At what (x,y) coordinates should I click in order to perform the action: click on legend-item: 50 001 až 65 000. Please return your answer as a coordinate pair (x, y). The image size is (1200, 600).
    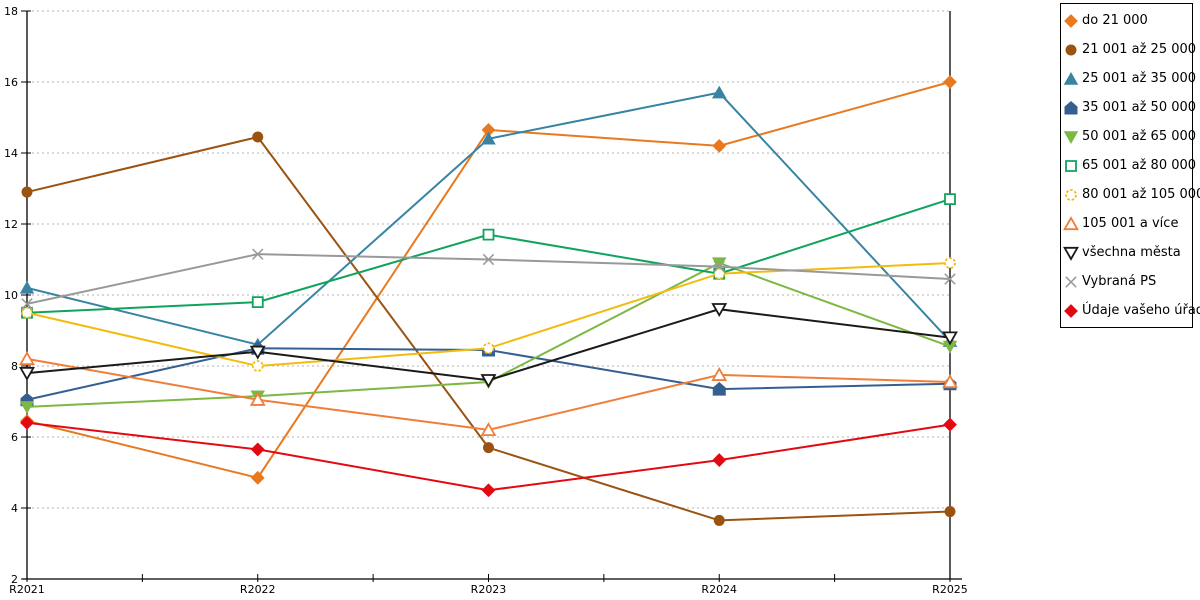
    Looking at the image, I should click on (1129, 136).